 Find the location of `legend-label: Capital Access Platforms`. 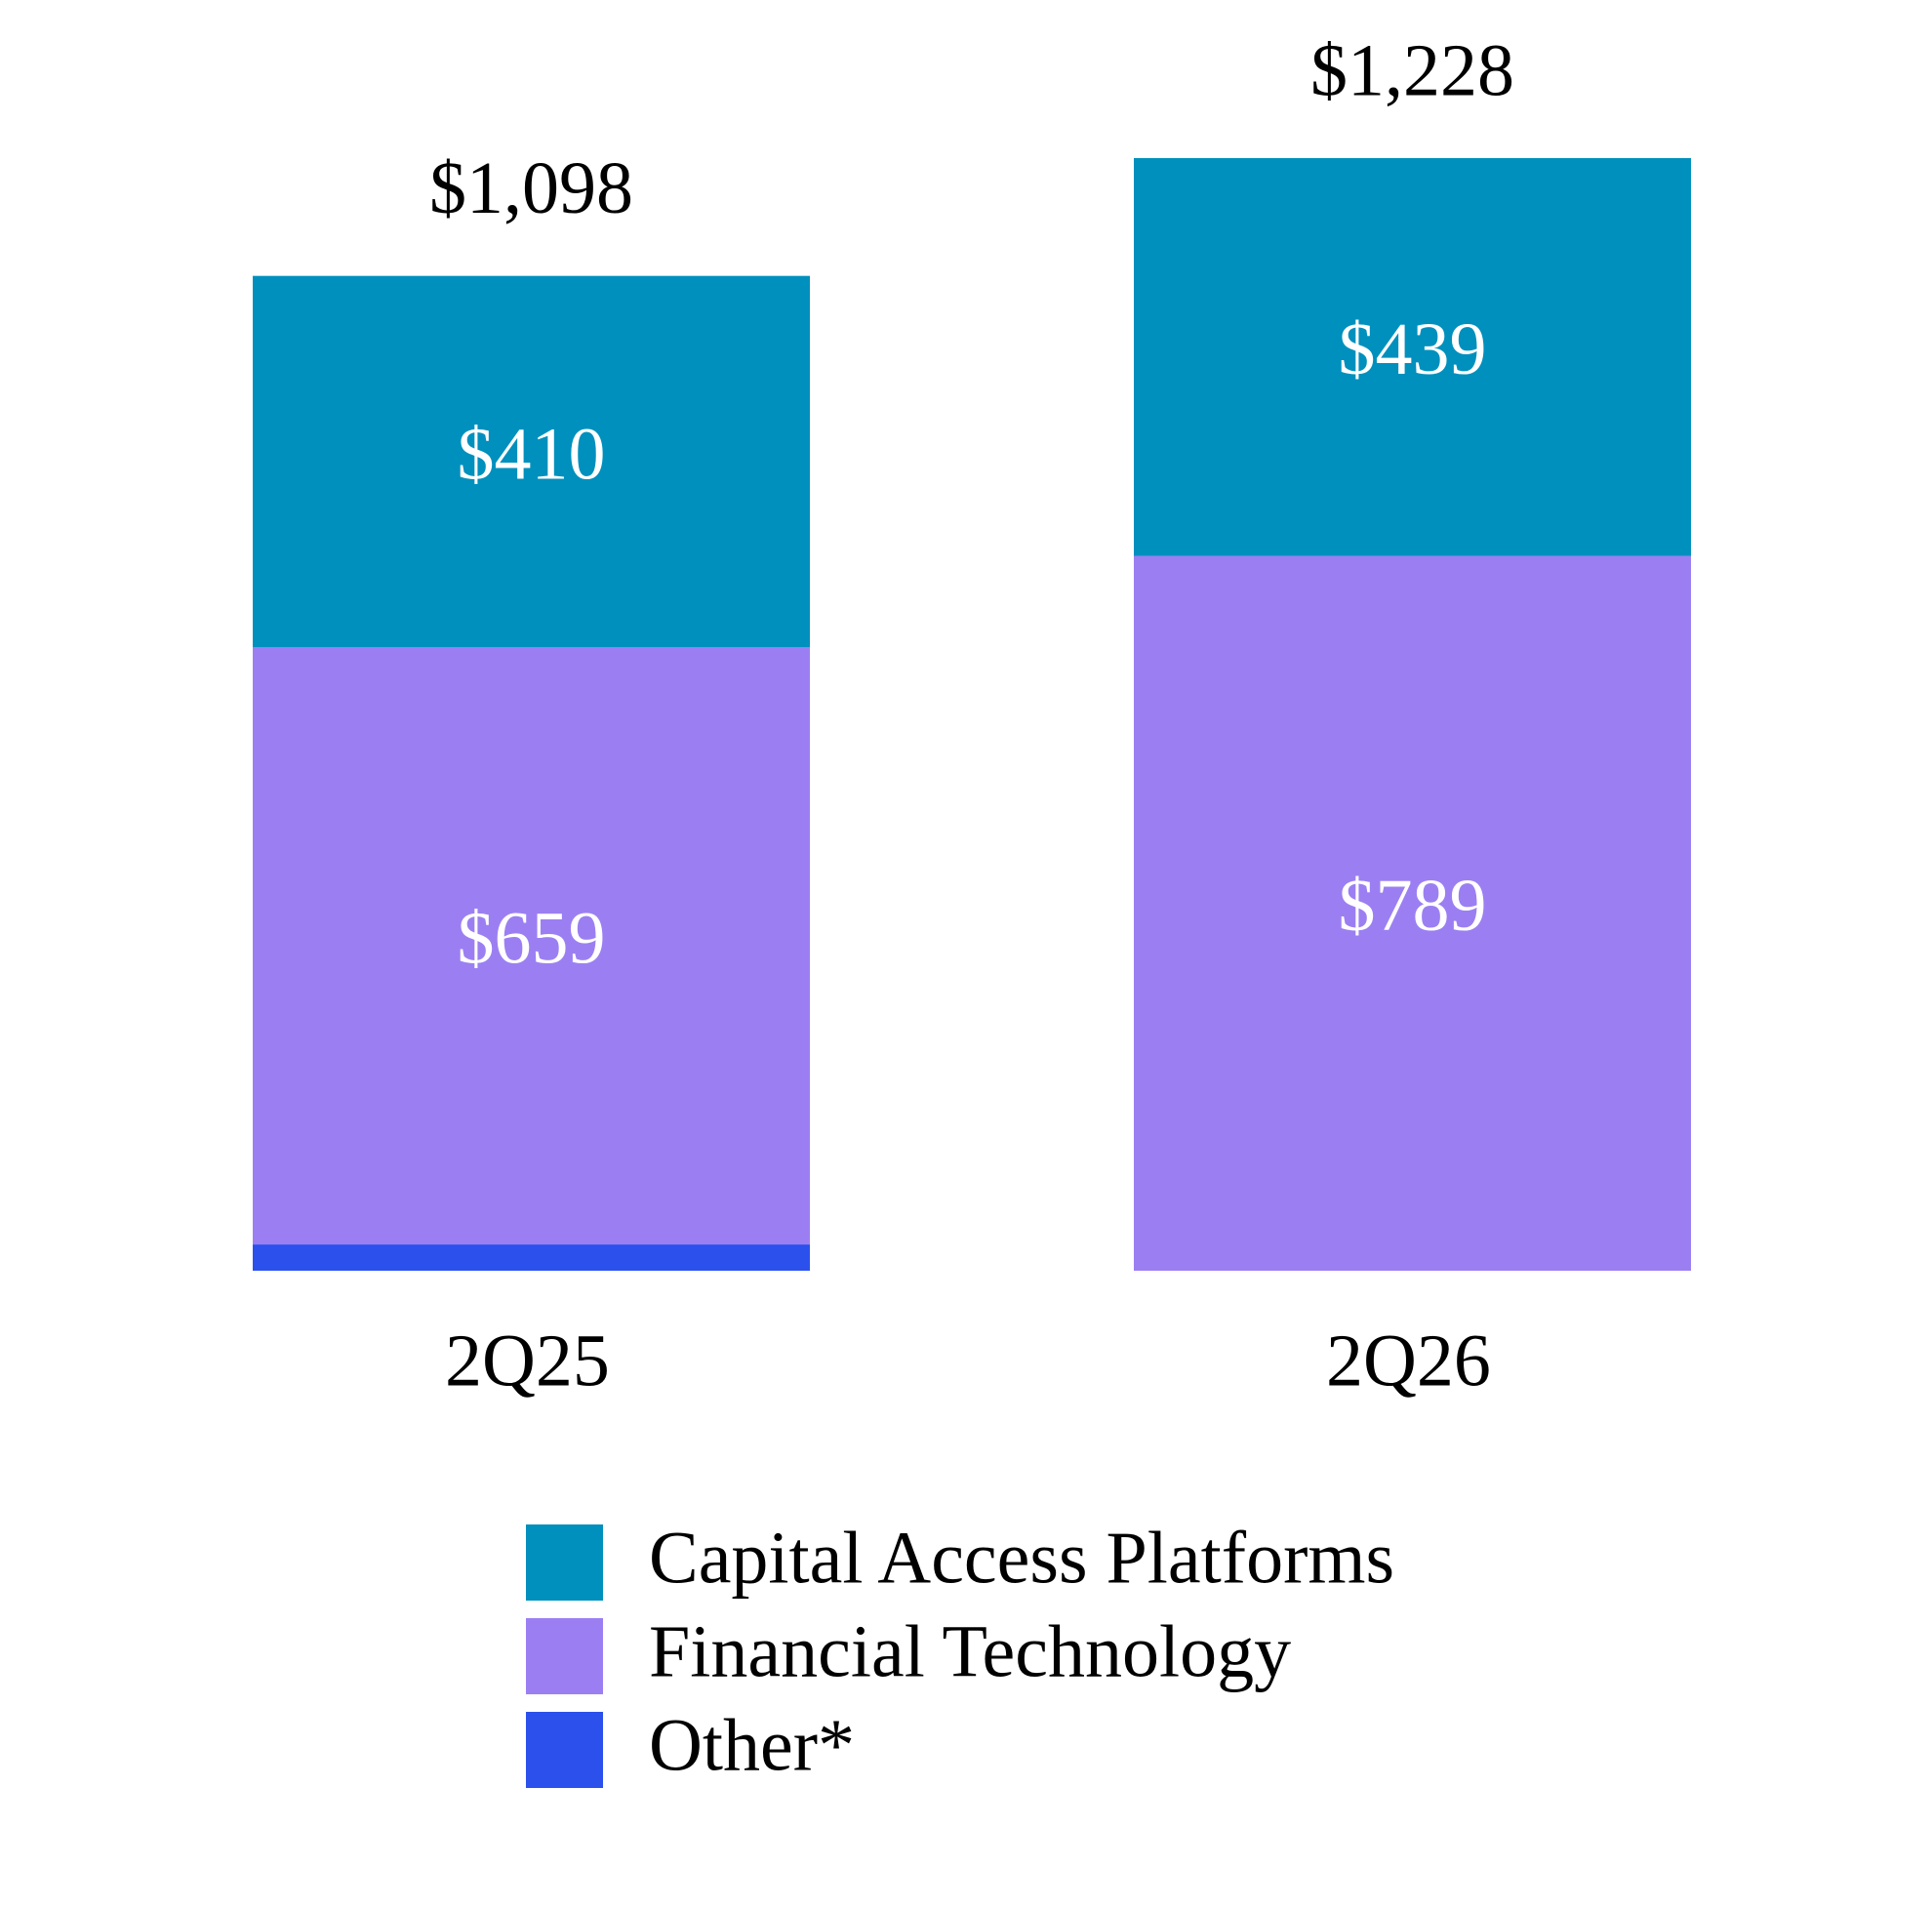

legend-label: Capital Access Platforms is located at coordinates (1021, 1558).